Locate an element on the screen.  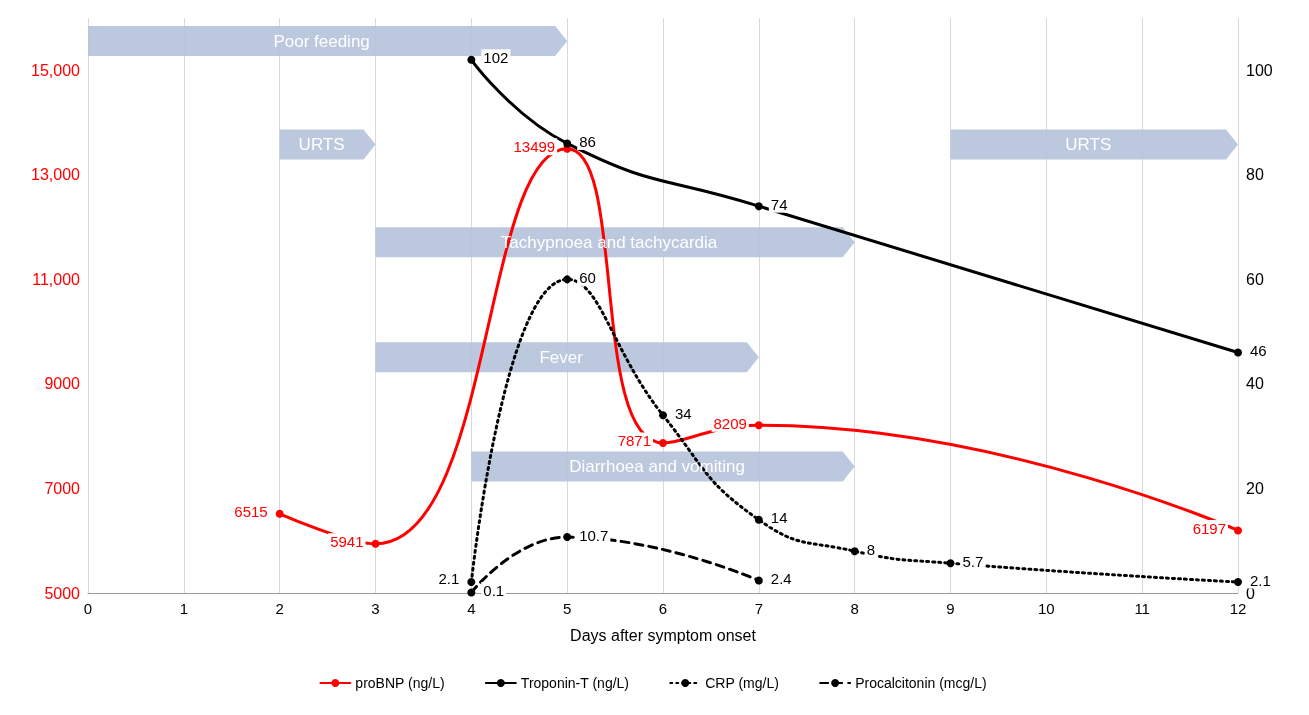
y-tick-label: 15,000 is located at coordinates (56, 70).